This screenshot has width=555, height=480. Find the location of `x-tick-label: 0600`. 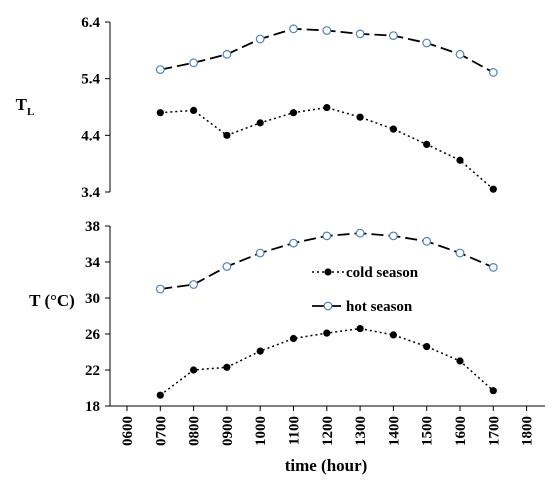

x-tick-label: 0600 is located at coordinates (128, 431).